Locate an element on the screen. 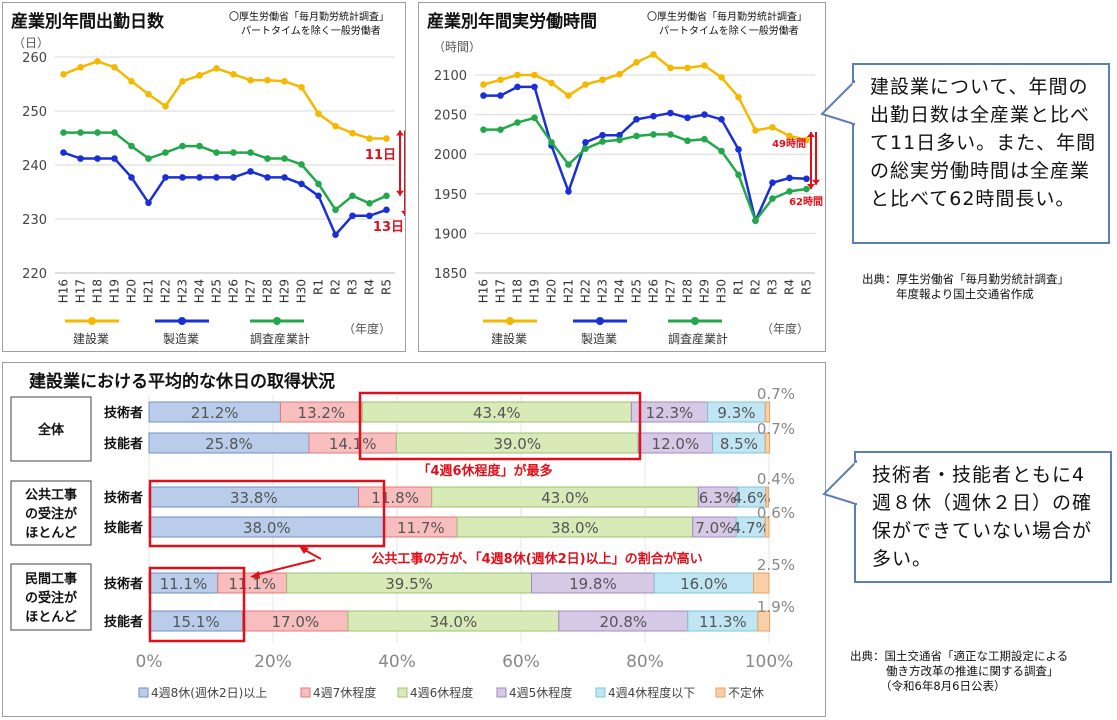 Image resolution: width=1117 pixels, height=720 pixels. holiday-legend-label-3: 4週5休程度 is located at coordinates (540, 692).